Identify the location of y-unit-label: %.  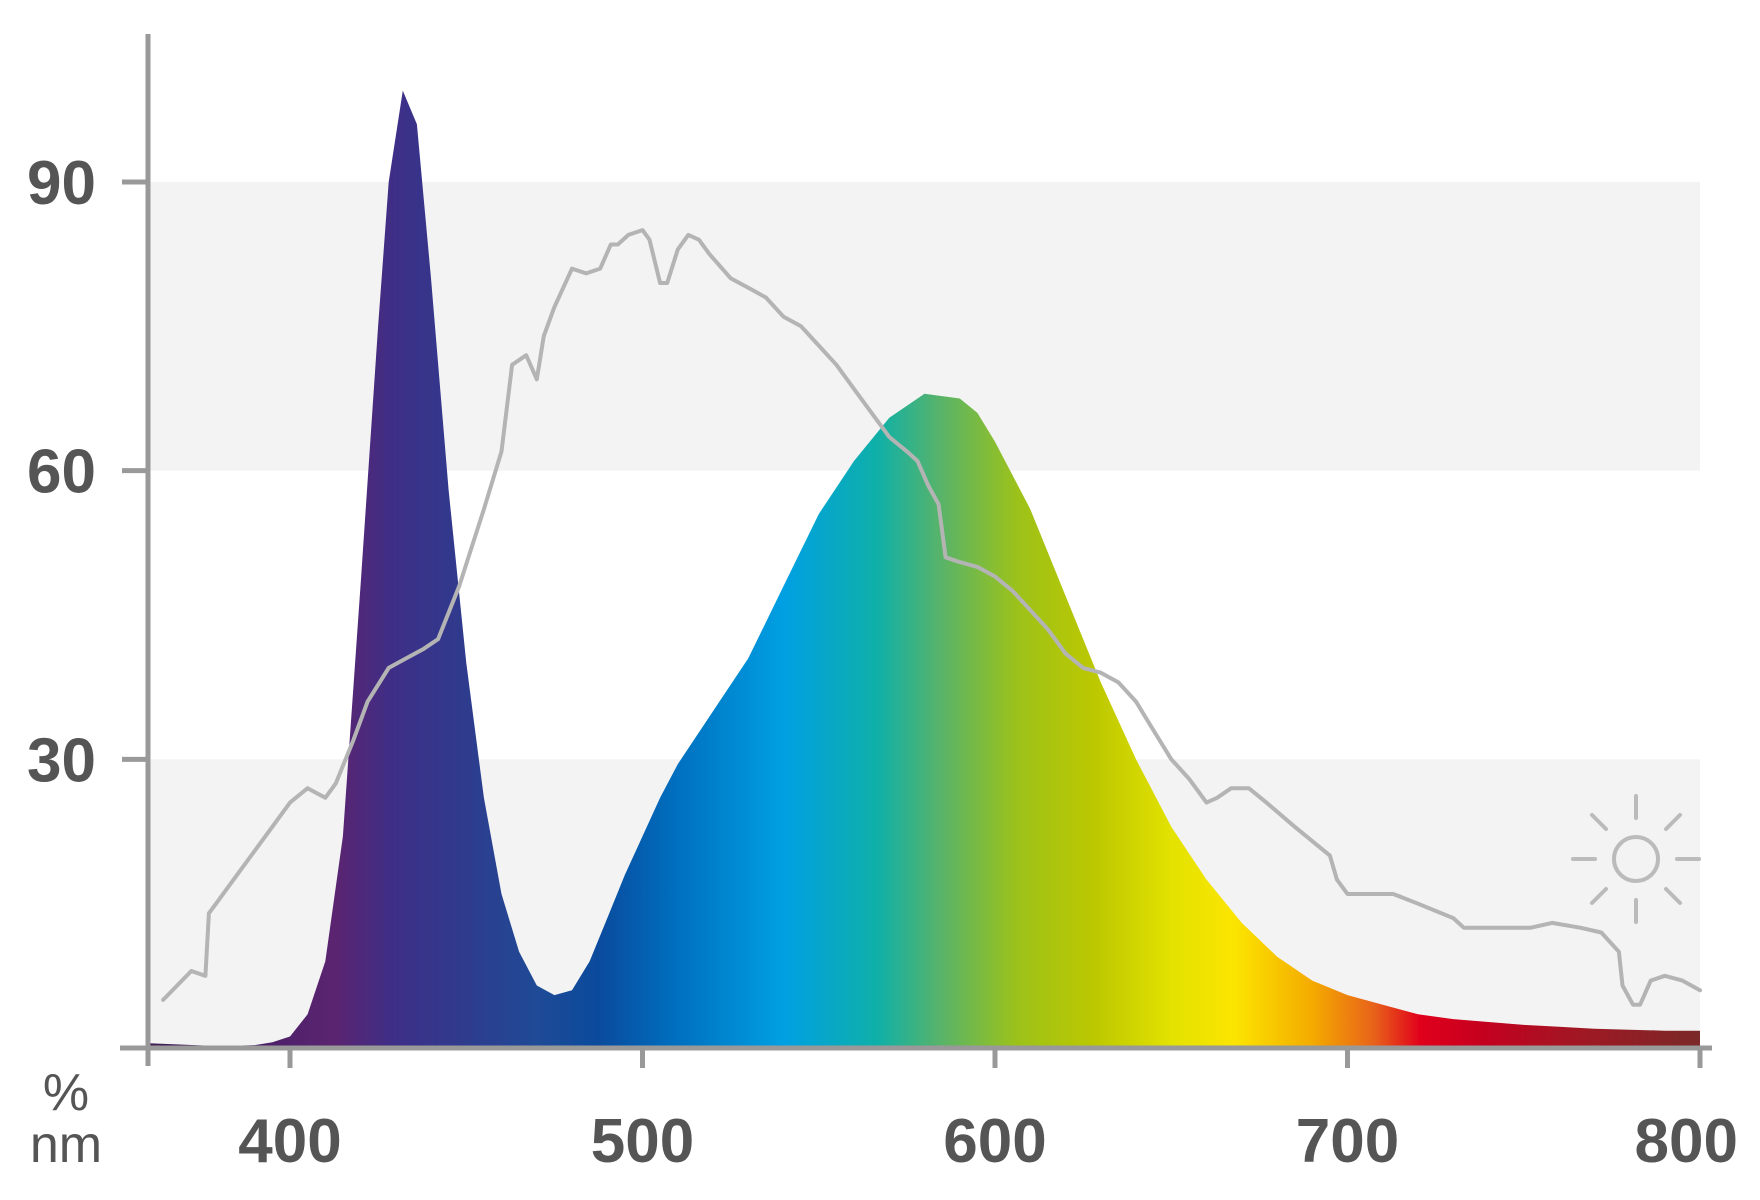
(66, 1093).